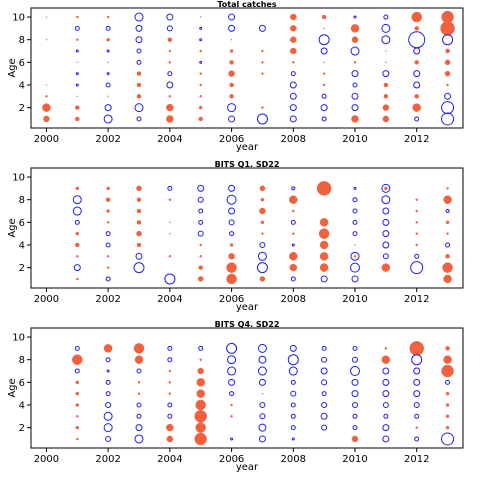  I want to click on x-axis-label: year, so click(247, 307).